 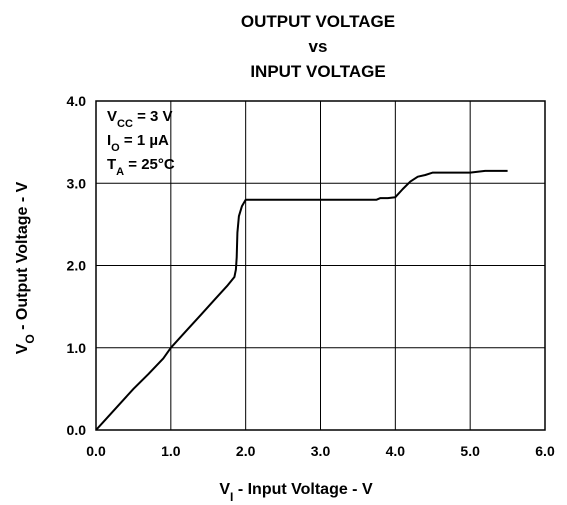 I want to click on x-tick-label: 3.0, so click(x=321, y=451).